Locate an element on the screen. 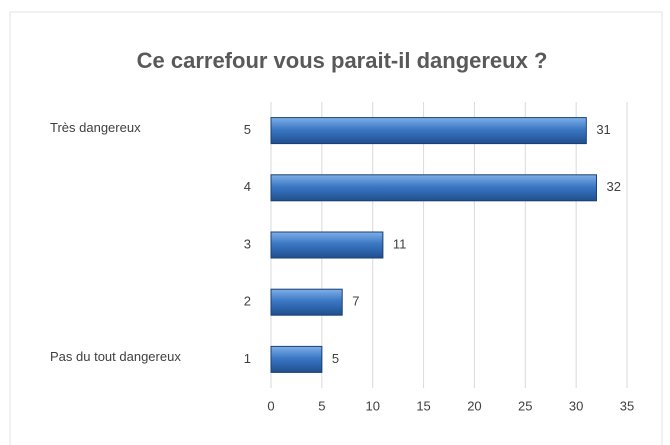  data-label: 5 is located at coordinates (335, 358).